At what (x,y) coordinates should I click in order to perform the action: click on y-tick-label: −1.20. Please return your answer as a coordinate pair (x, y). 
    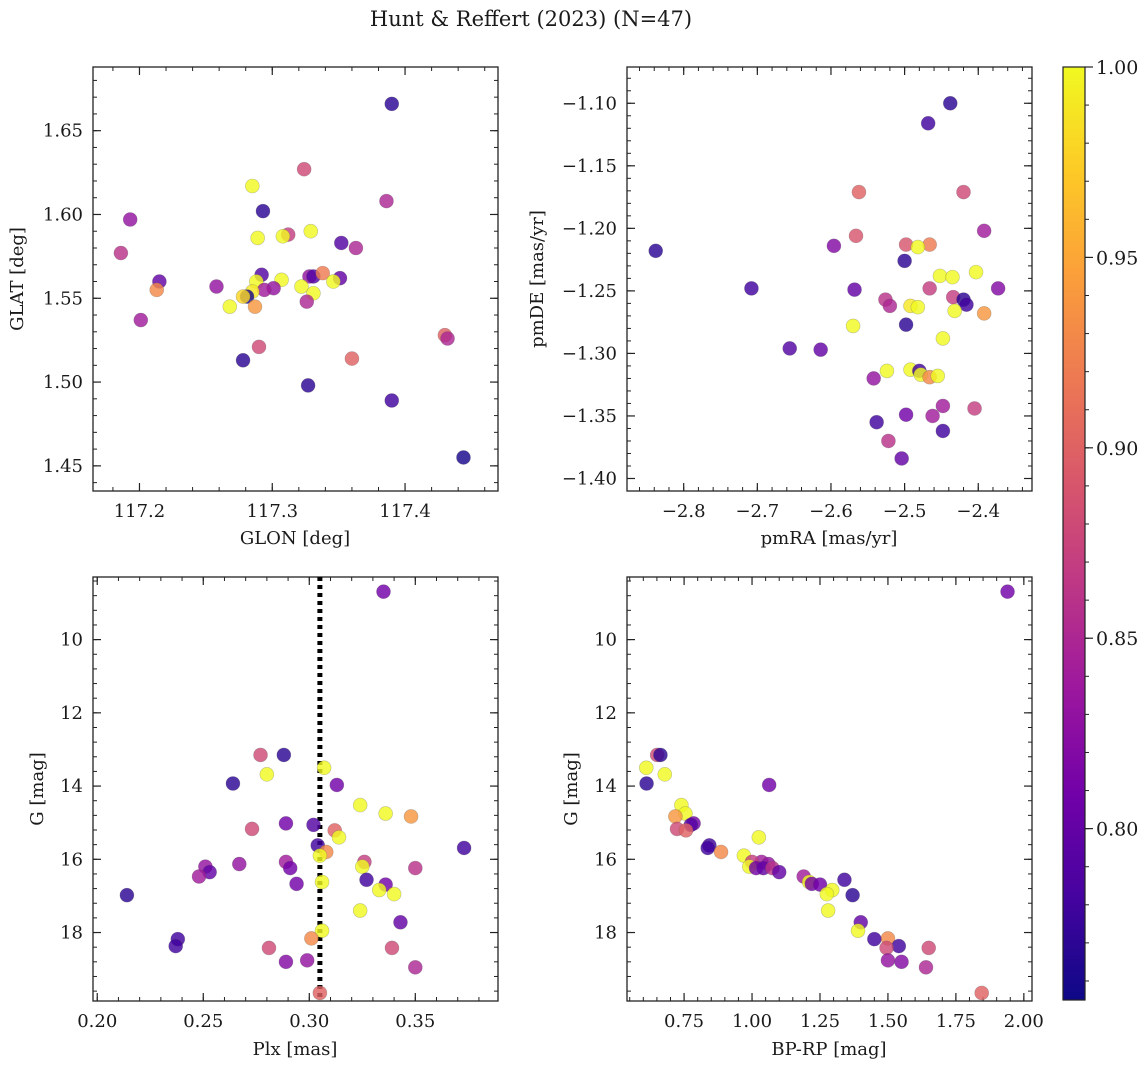
    Looking at the image, I should click on (589, 228).